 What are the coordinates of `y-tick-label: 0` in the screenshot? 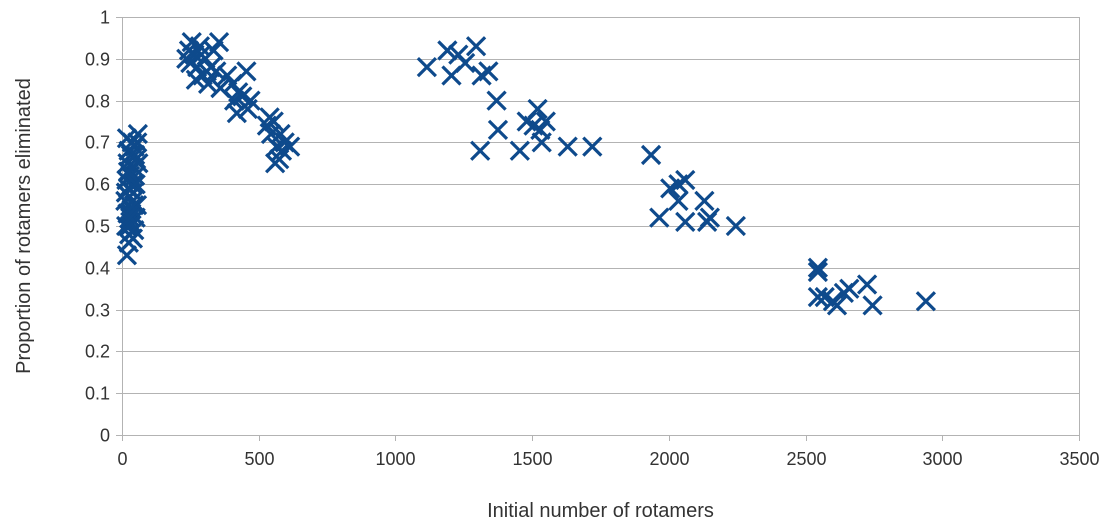 It's located at (105, 436).